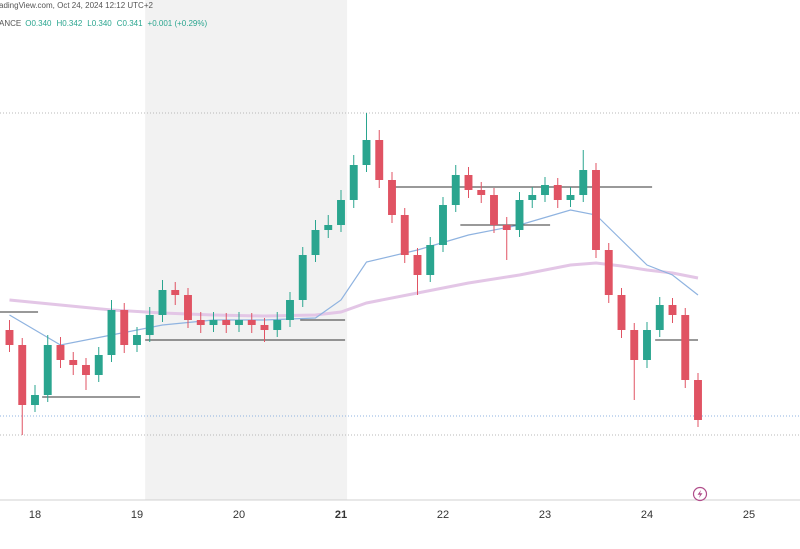 This screenshot has width=800, height=549. I want to click on moving-average, so click(354, 289).